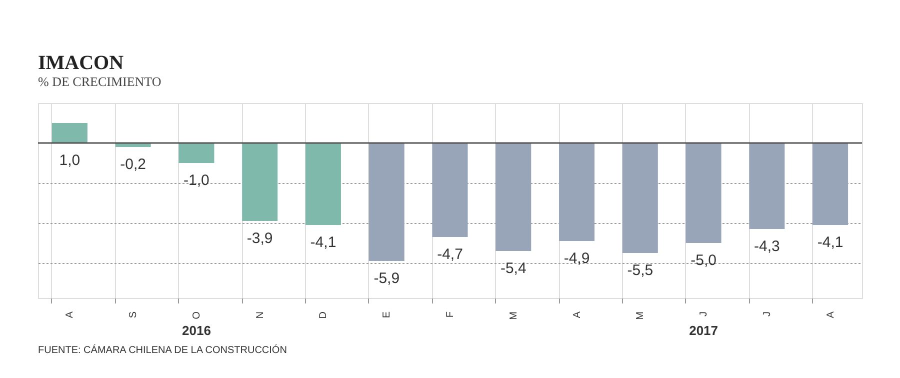  Describe the element at coordinates (767, 246) in the screenshot. I see `data-label: -4,3` at that location.